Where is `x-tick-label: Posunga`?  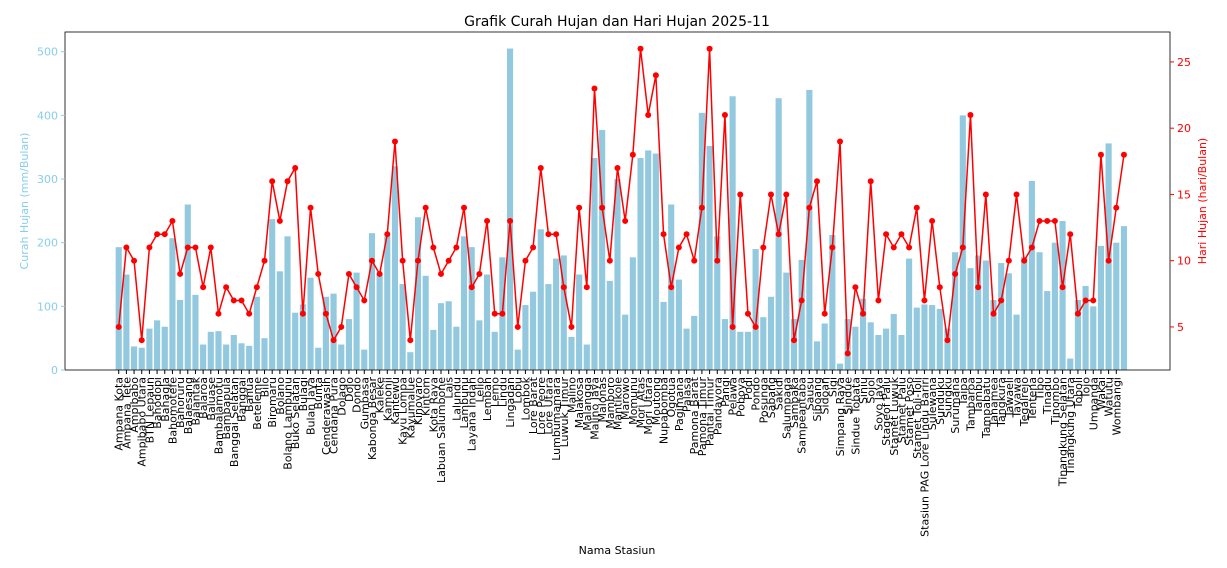 x-tick-label: Posunga is located at coordinates (763, 400).